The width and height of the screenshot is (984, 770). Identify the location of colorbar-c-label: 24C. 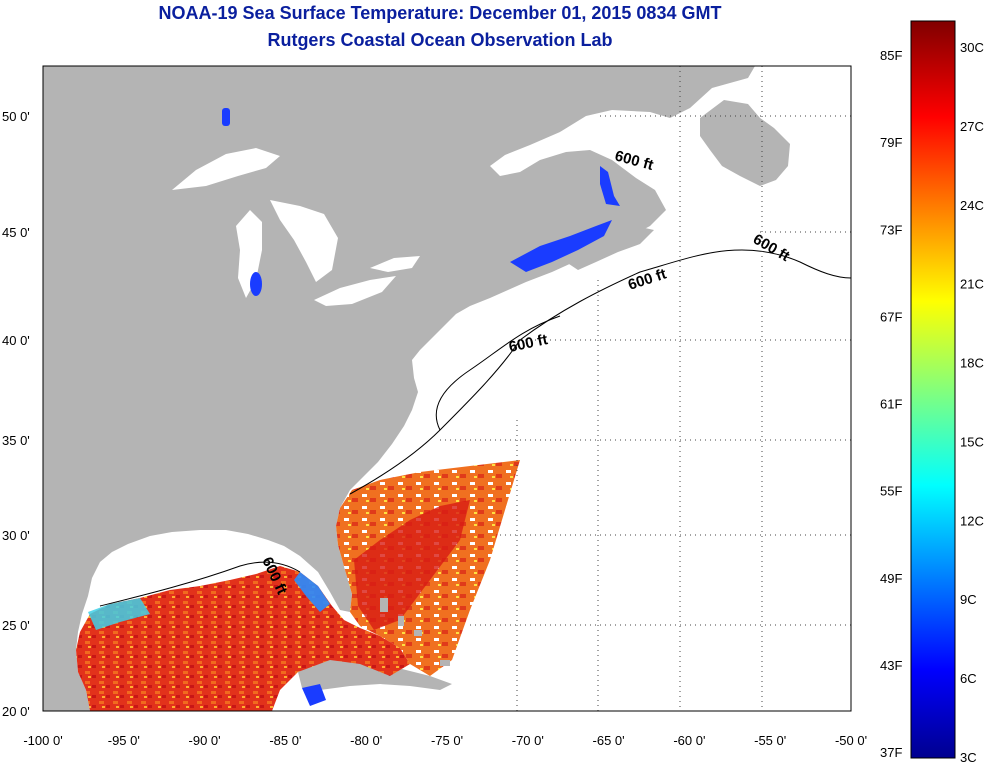
(972, 205).